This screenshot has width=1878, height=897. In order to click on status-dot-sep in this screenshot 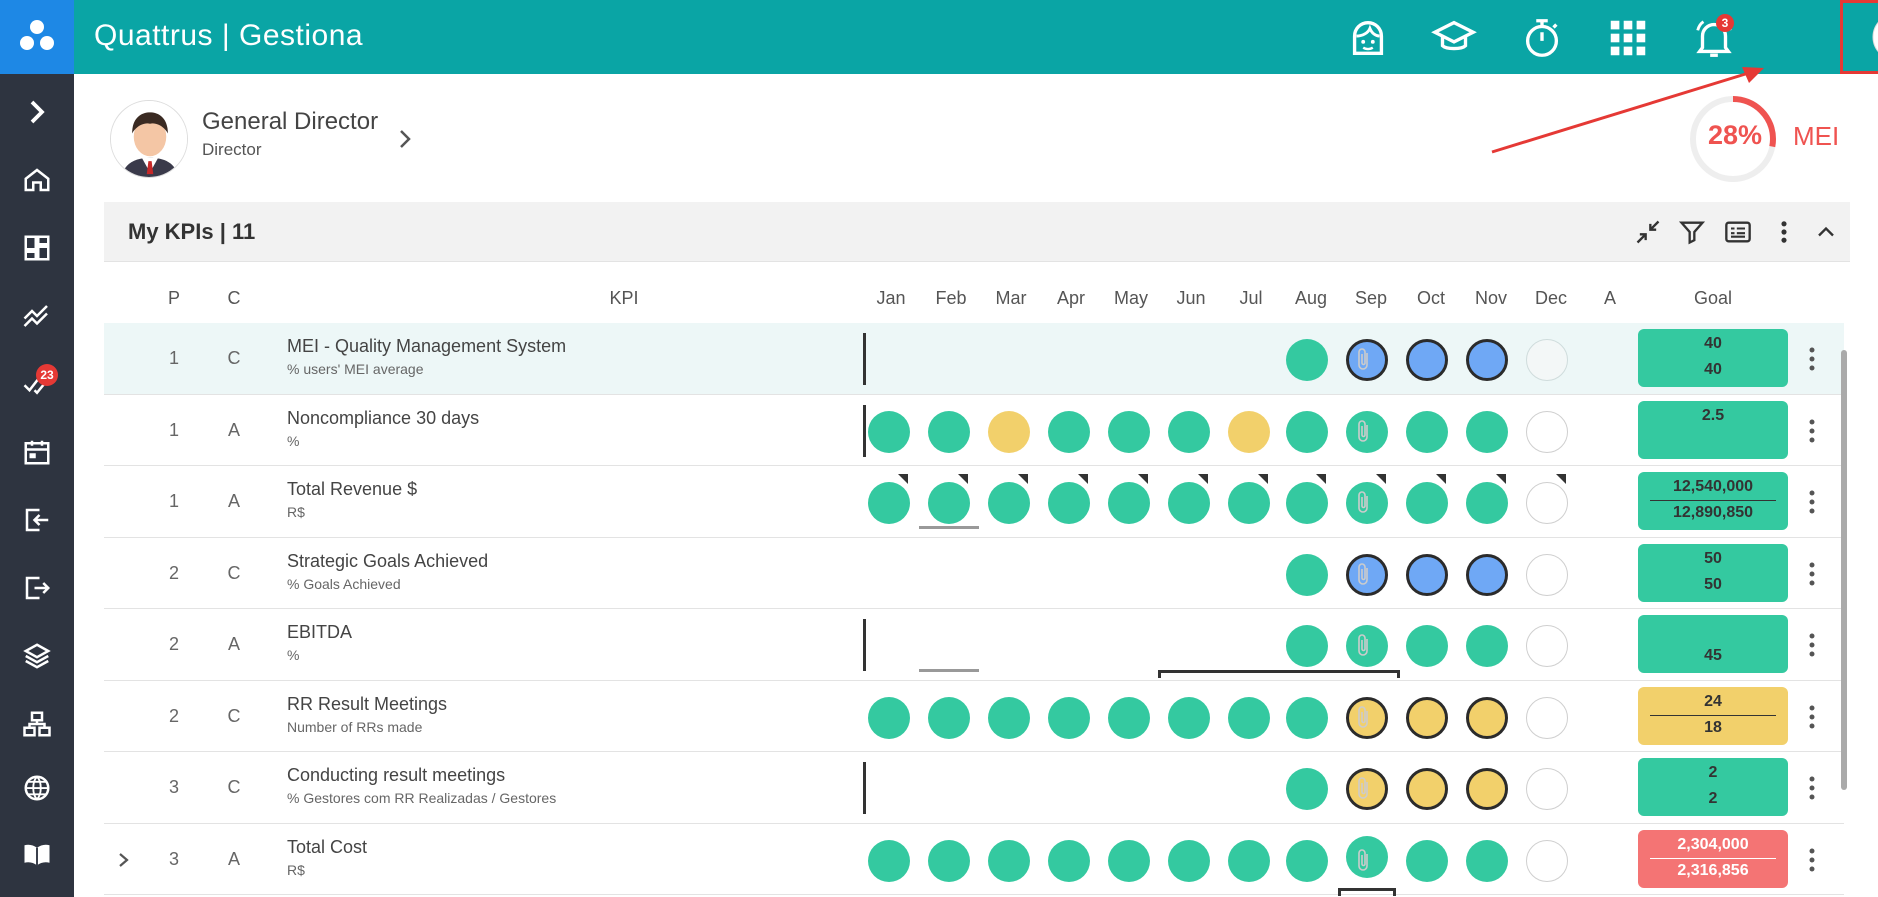, I will do `click(1367, 717)`.